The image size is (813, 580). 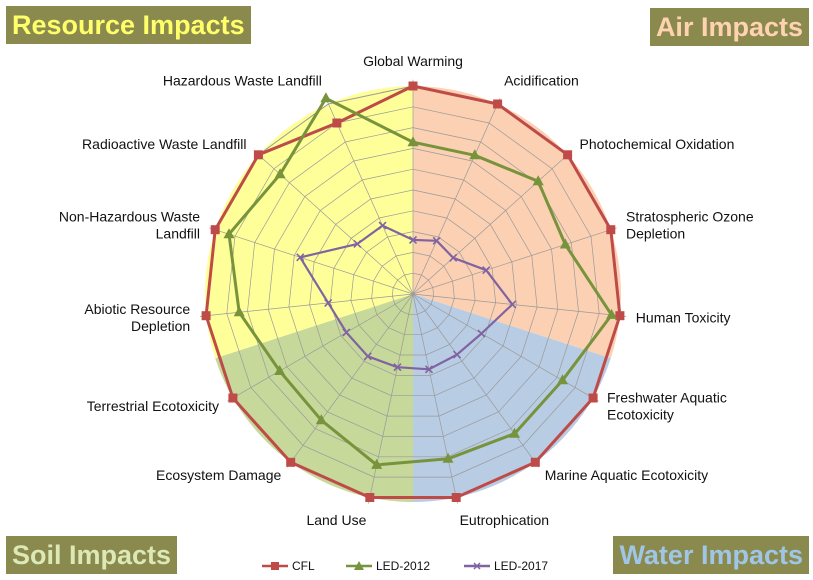 I want to click on point-cfl-global-warming, so click(x=413, y=86).